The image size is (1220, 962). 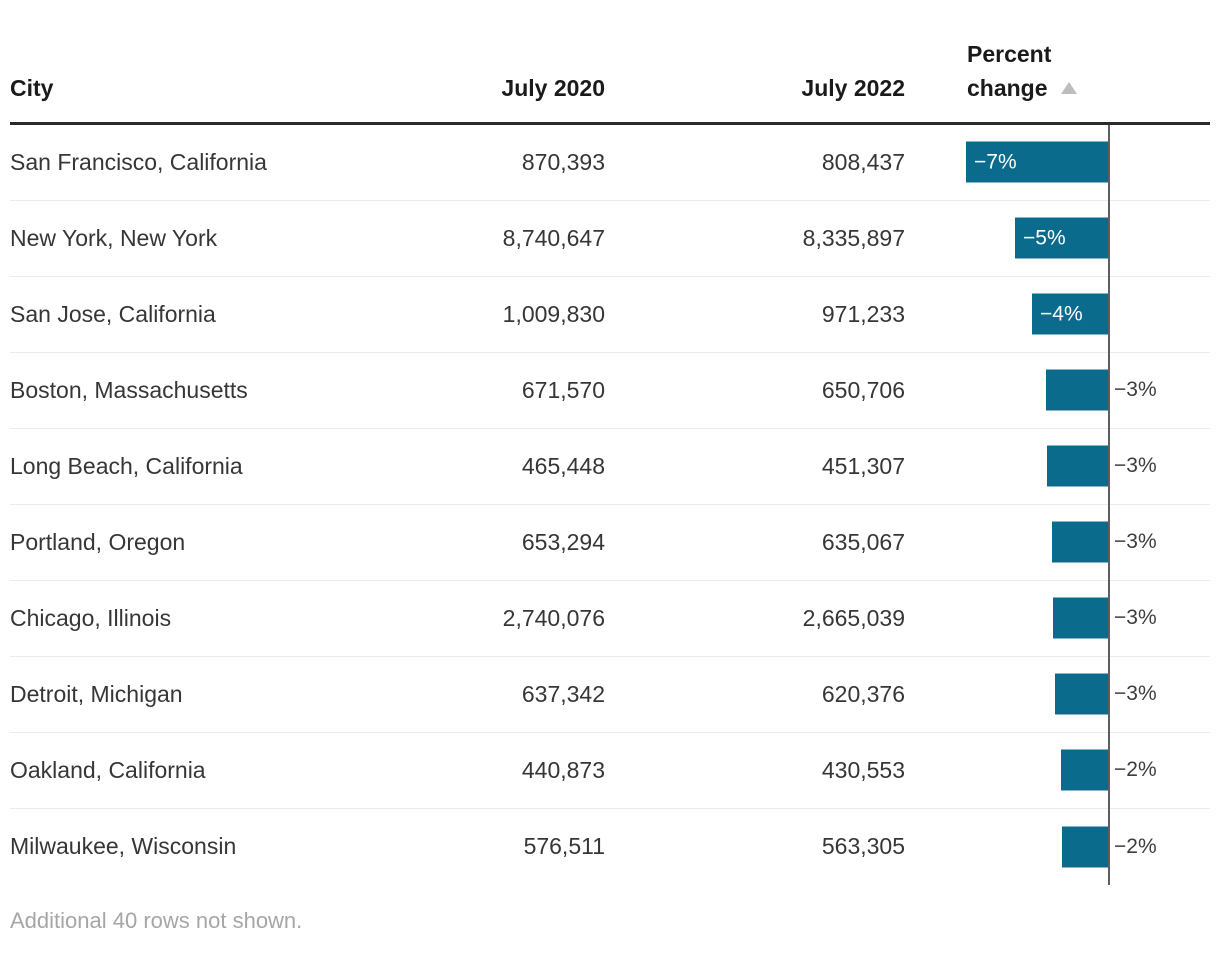 I want to click on percent-change-cell: −4%, so click(x=1057, y=314).